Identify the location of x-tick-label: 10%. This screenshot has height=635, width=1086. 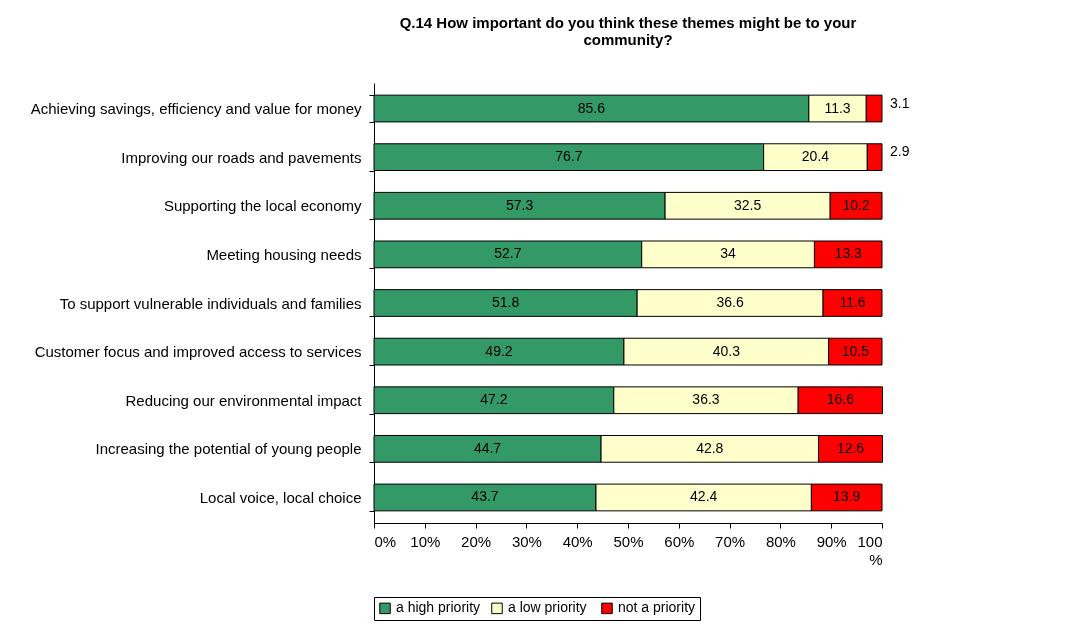
(425, 541).